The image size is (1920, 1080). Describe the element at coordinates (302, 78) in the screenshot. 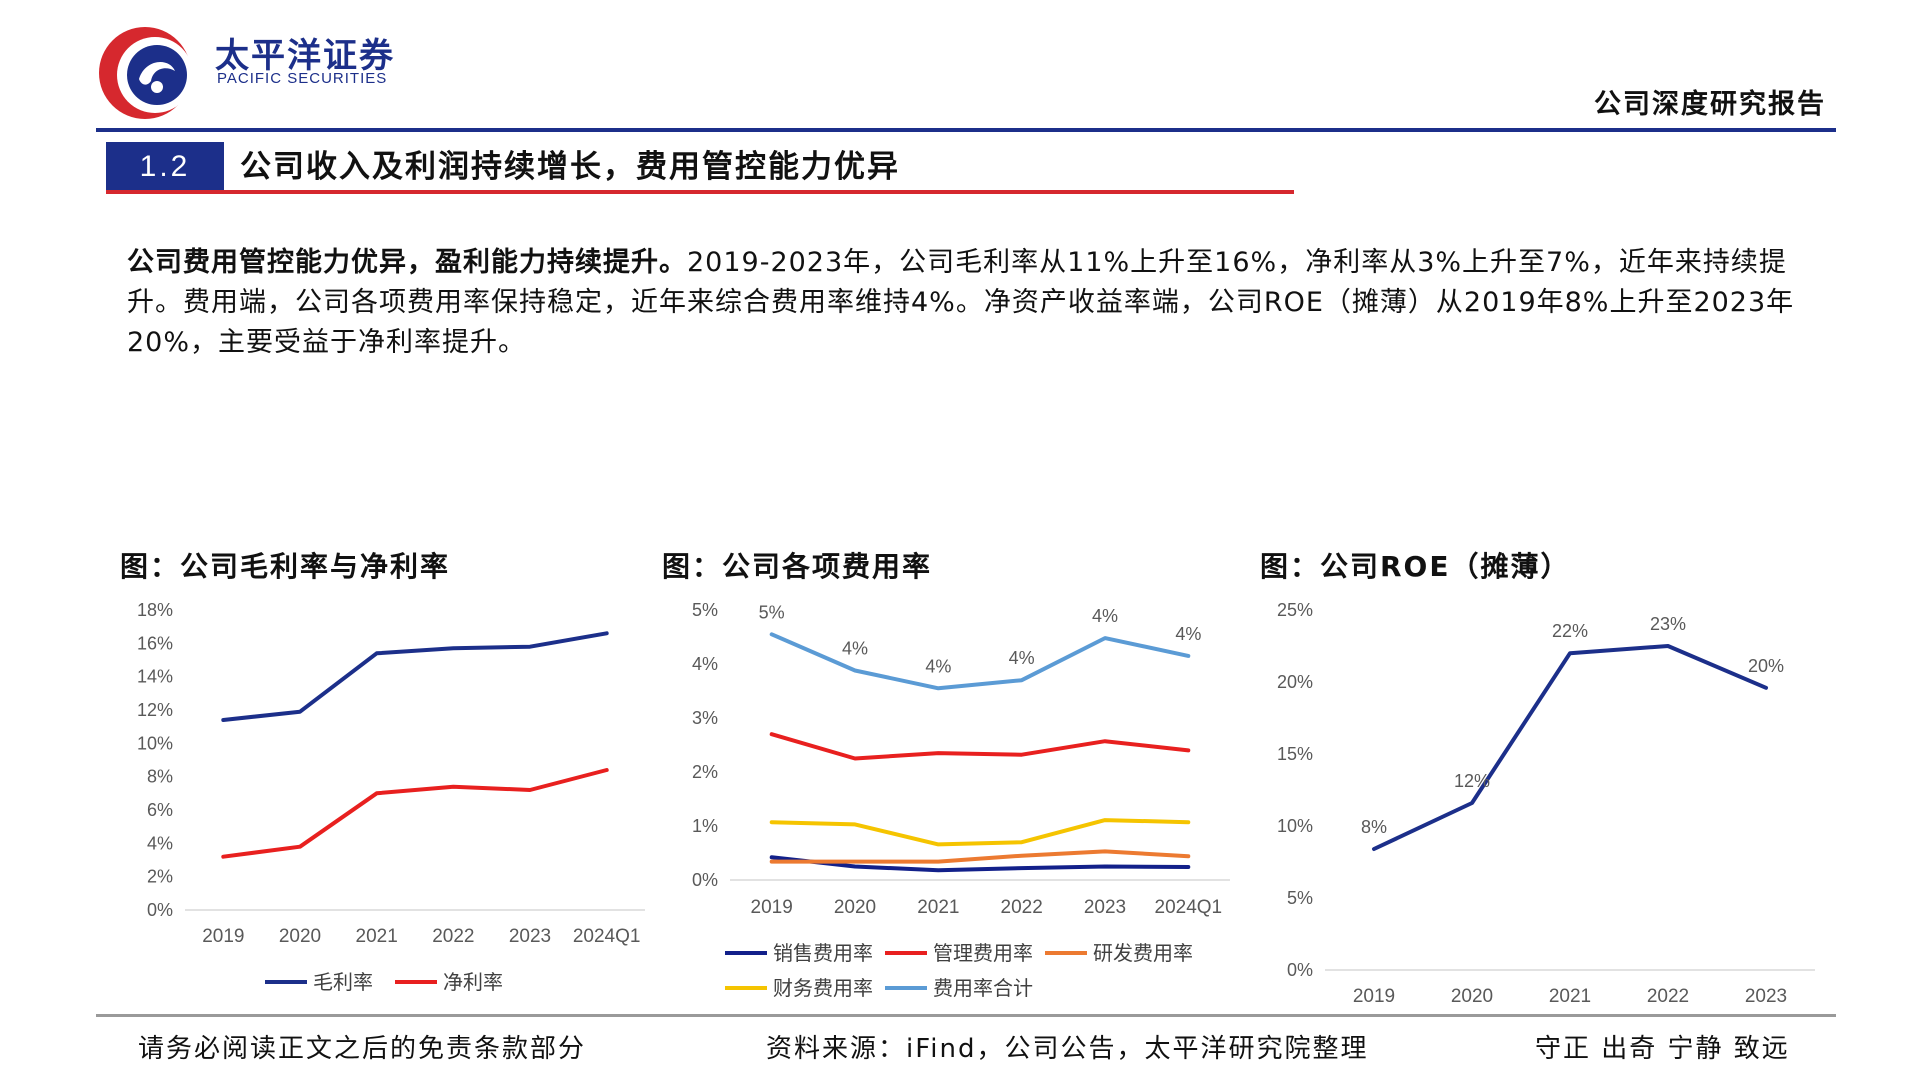

I see `brand-name-en: PACIFIC SECURITIES` at that location.